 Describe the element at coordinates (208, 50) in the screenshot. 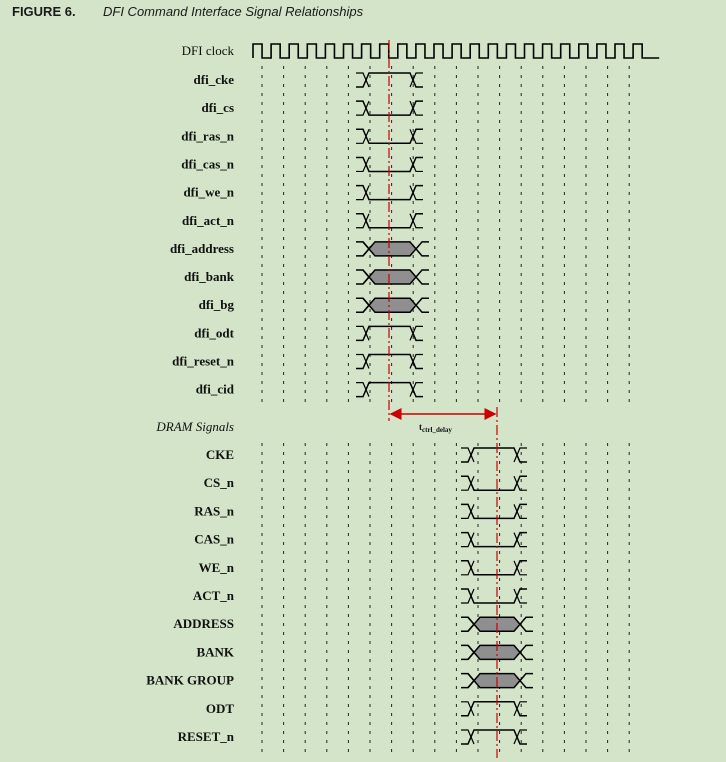

I see `clock-label: DFI clock` at that location.